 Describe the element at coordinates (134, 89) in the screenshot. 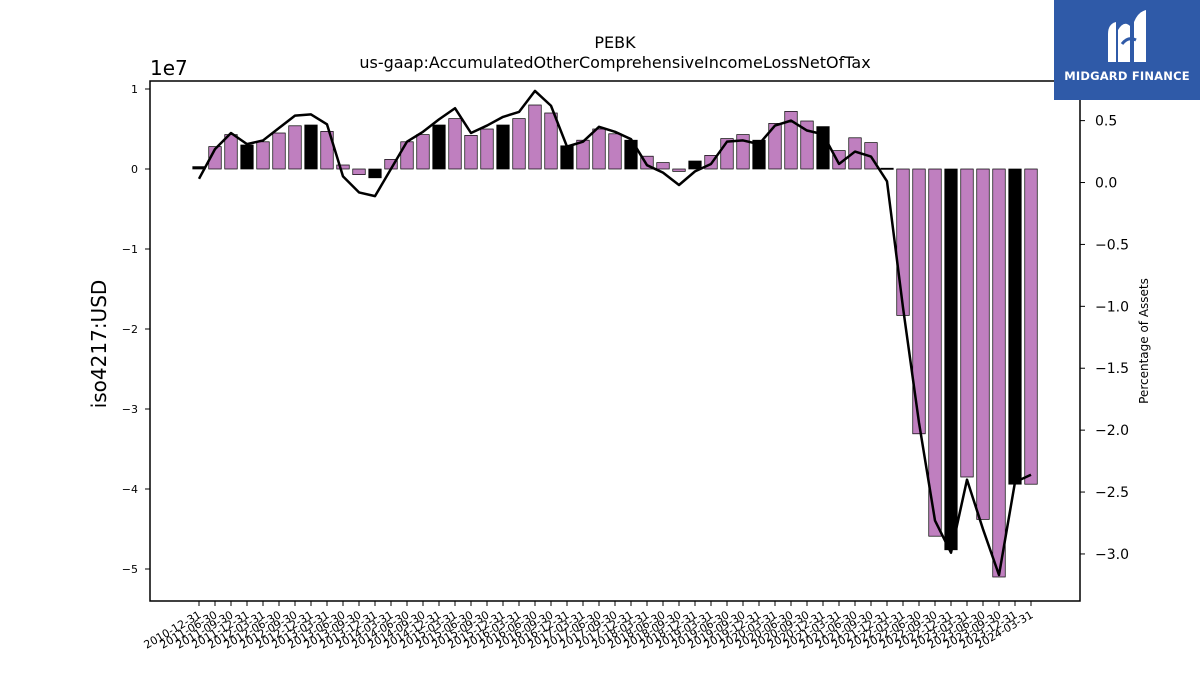

I see `y-tick-label: 1` at that location.